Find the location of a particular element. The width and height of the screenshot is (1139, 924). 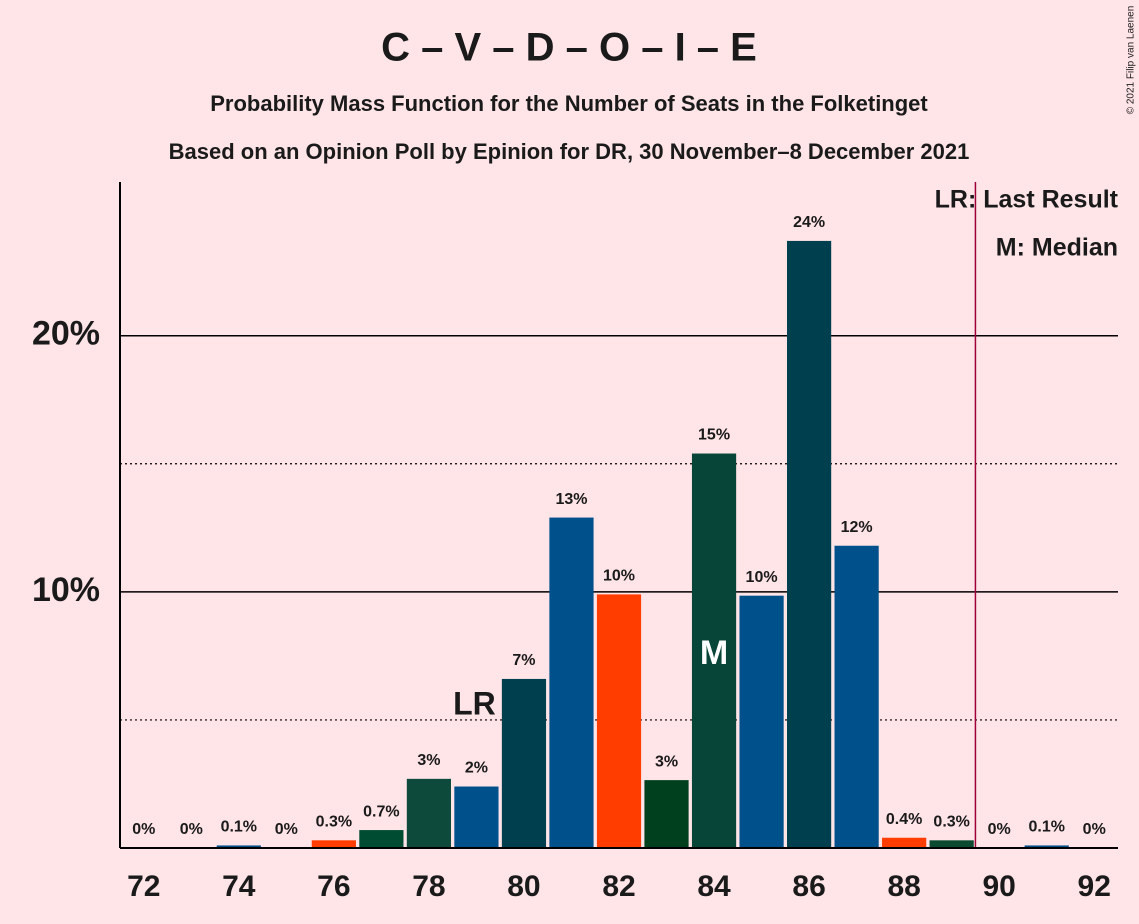

x-tick-label: 86 is located at coordinates (808, 886).